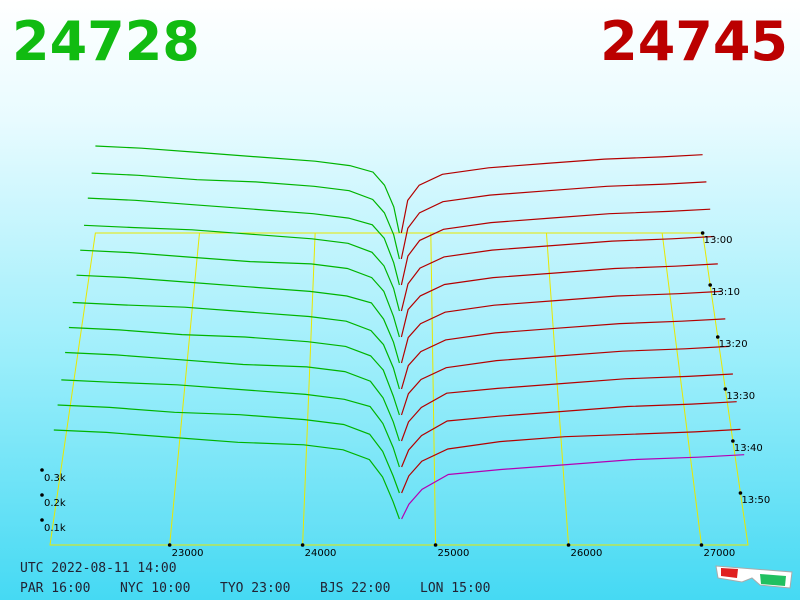  What do you see at coordinates (587, 553) in the screenshot?
I see `price-tick-label: 26000` at bounding box center [587, 553].